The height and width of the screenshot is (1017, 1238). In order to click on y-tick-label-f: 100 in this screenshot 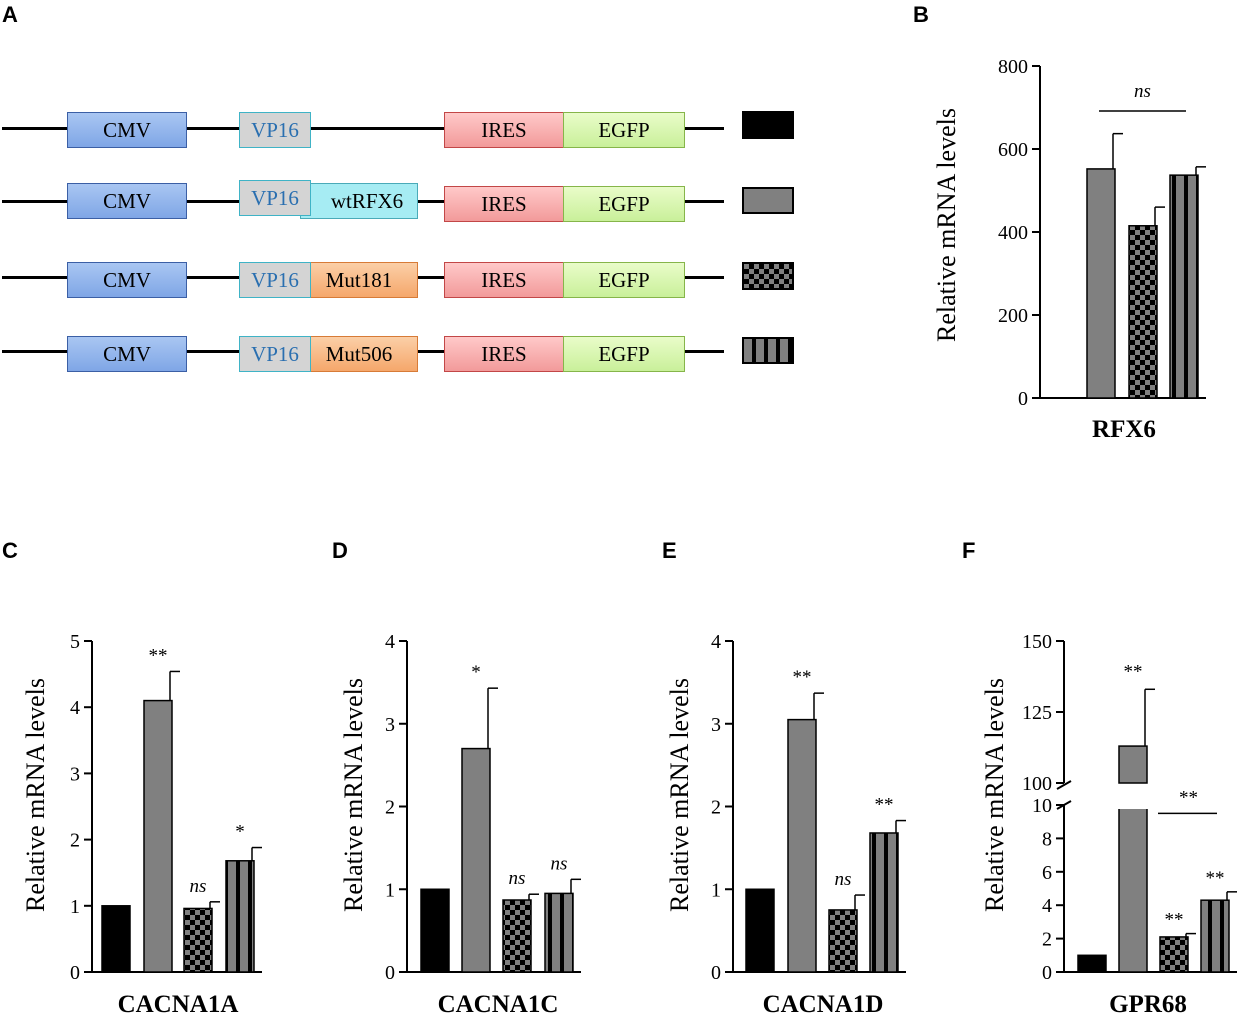, I will do `click(1037, 784)`.